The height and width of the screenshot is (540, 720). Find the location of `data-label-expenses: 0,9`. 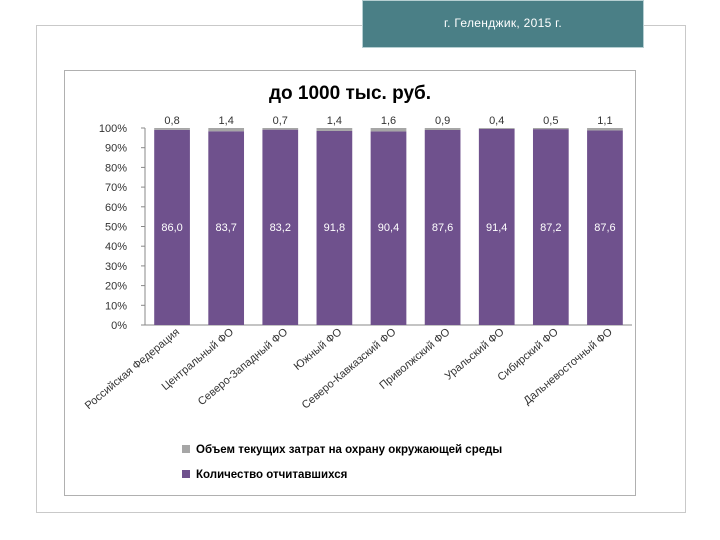

data-label-expenses: 0,9 is located at coordinates (442, 121).